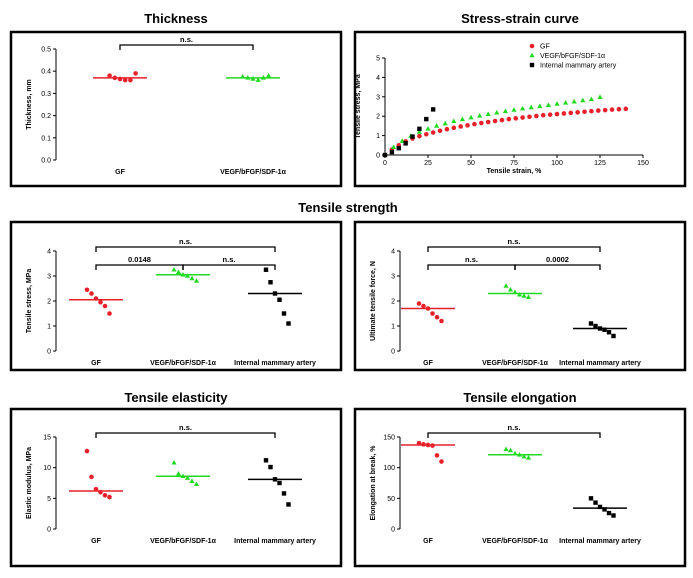 The width and height of the screenshot is (693, 578). I want to click on x-tick-label: 125, so click(600, 163).